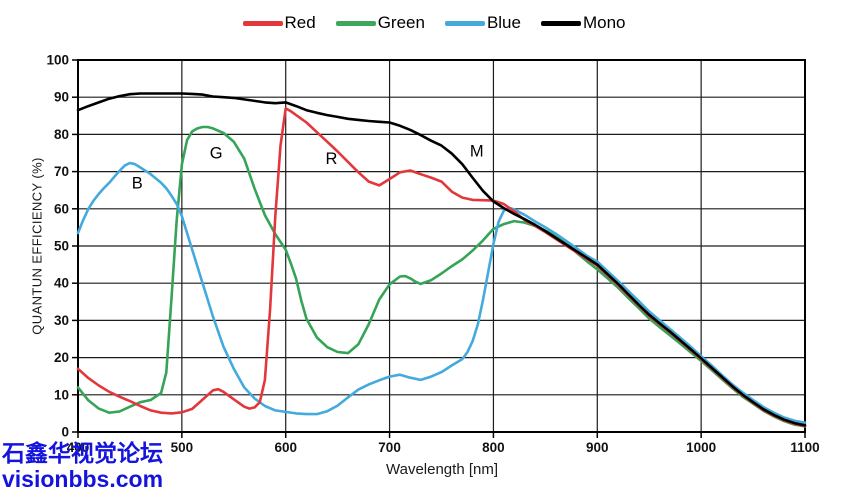 The width and height of the screenshot is (842, 500). I want to click on x-tick-label: 400, so click(78, 447).